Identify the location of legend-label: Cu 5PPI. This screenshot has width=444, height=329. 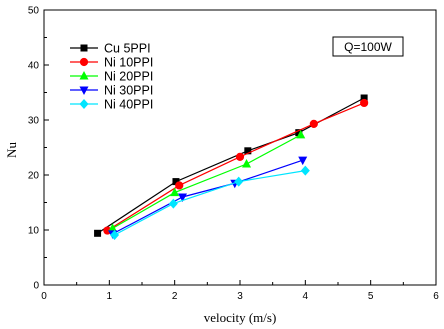
(127, 49).